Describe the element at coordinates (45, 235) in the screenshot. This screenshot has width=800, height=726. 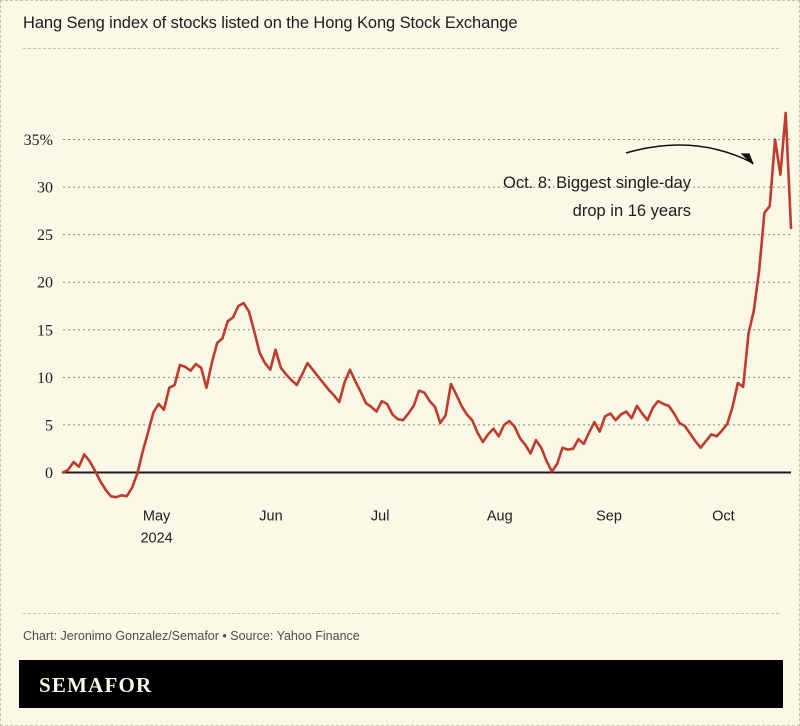
I see `y-axis-tick-label: 25` at that location.